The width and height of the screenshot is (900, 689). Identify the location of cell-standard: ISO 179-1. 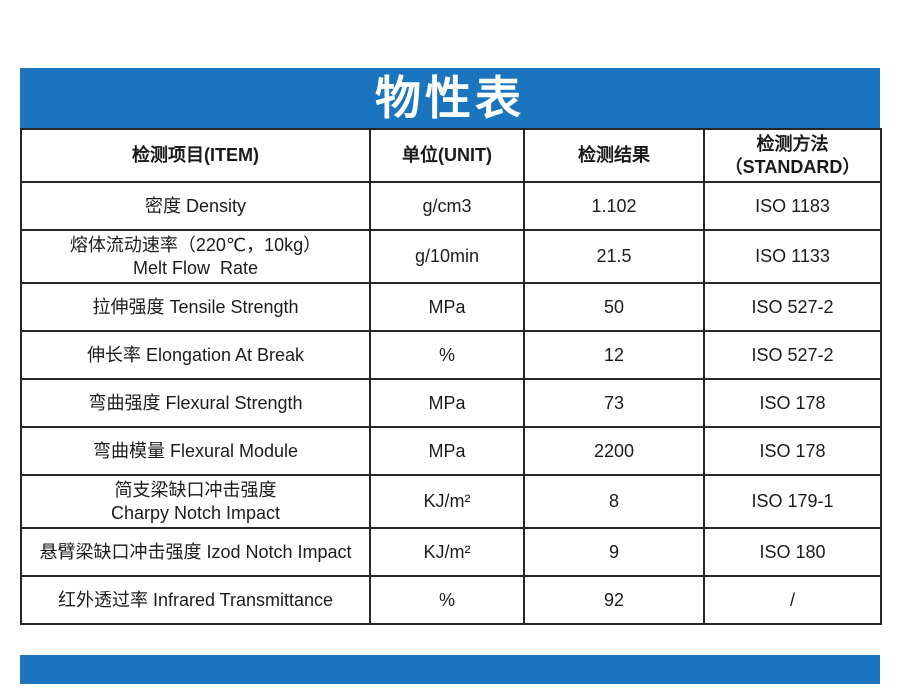
(792, 501).